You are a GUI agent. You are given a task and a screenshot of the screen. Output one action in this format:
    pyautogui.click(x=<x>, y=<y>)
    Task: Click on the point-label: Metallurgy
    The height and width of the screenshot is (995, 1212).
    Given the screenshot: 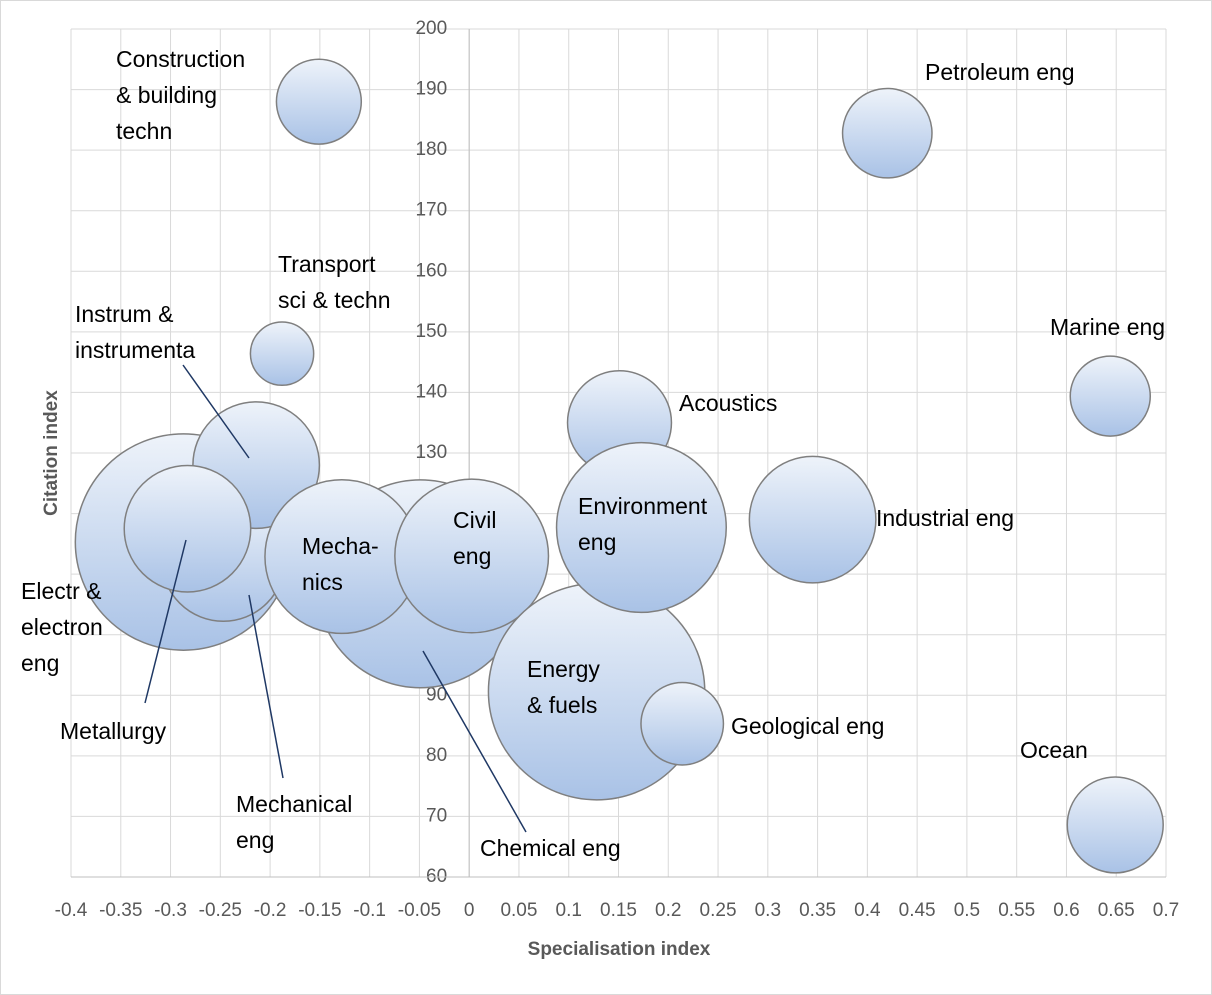 What is the action you would take?
    pyautogui.click(x=113, y=731)
    